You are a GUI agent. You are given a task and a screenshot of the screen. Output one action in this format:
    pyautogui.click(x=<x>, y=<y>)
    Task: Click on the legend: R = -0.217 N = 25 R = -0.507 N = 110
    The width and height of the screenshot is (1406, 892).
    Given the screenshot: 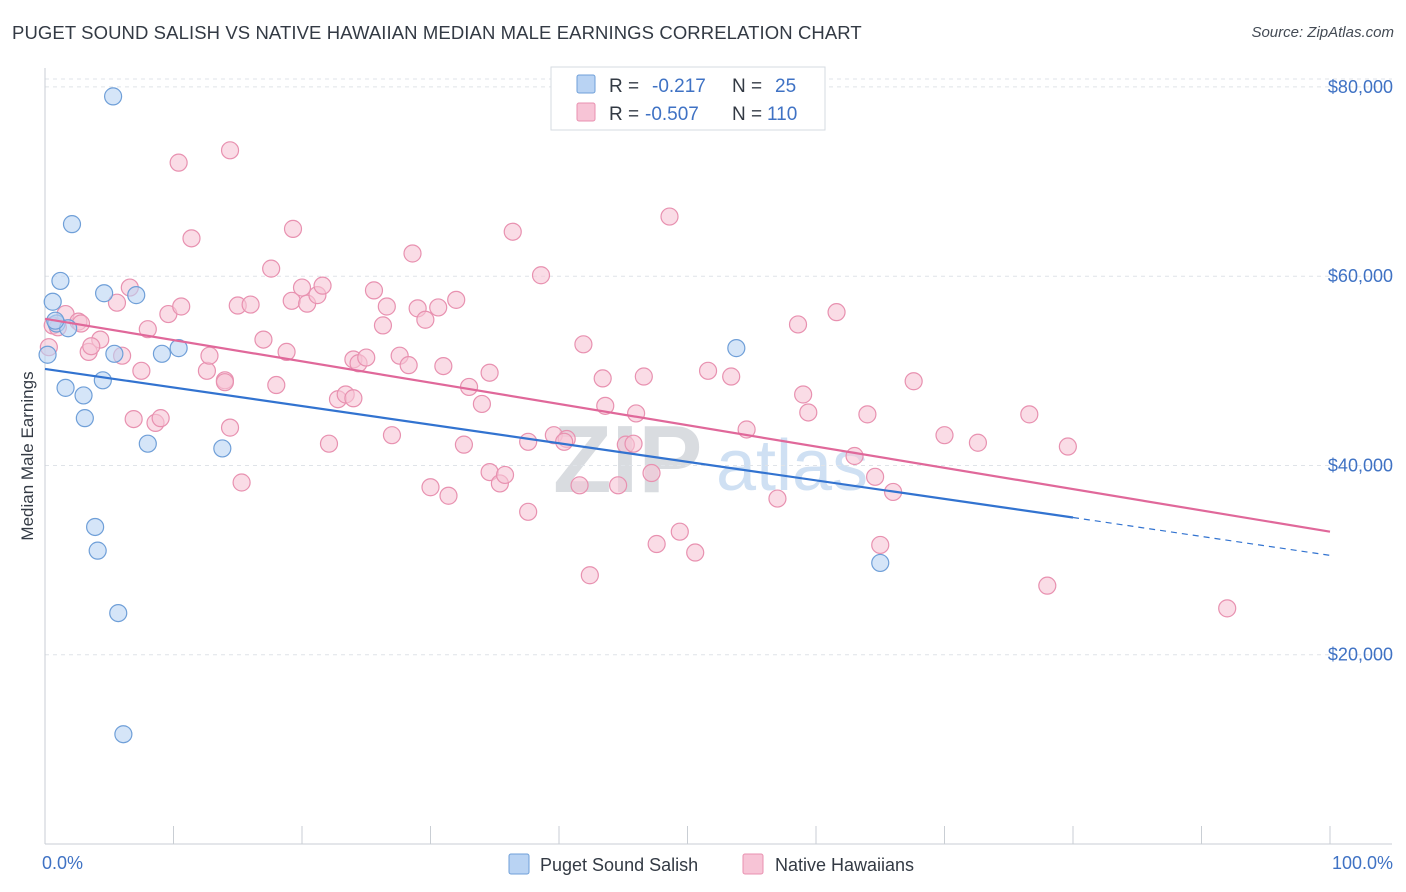 What is the action you would take?
    pyautogui.click(x=688, y=98)
    